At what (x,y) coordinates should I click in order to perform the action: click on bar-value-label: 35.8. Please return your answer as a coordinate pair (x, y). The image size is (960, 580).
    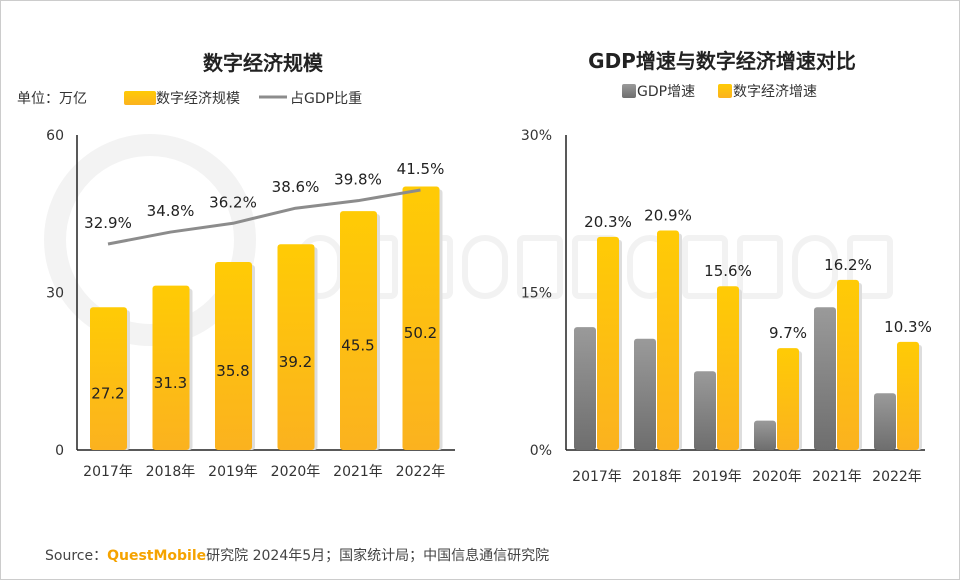
    Looking at the image, I should click on (232, 371).